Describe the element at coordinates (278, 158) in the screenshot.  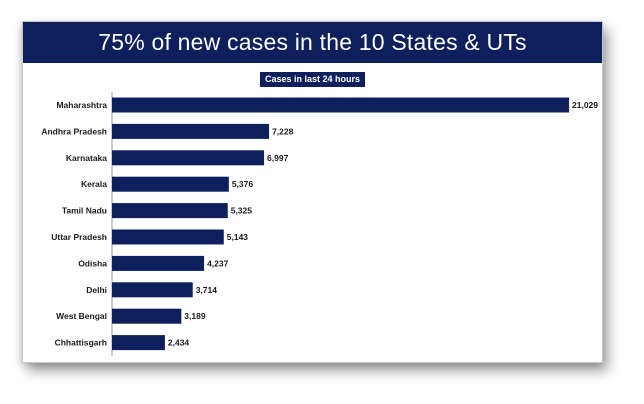
I see `data-label: 6,997` at that location.